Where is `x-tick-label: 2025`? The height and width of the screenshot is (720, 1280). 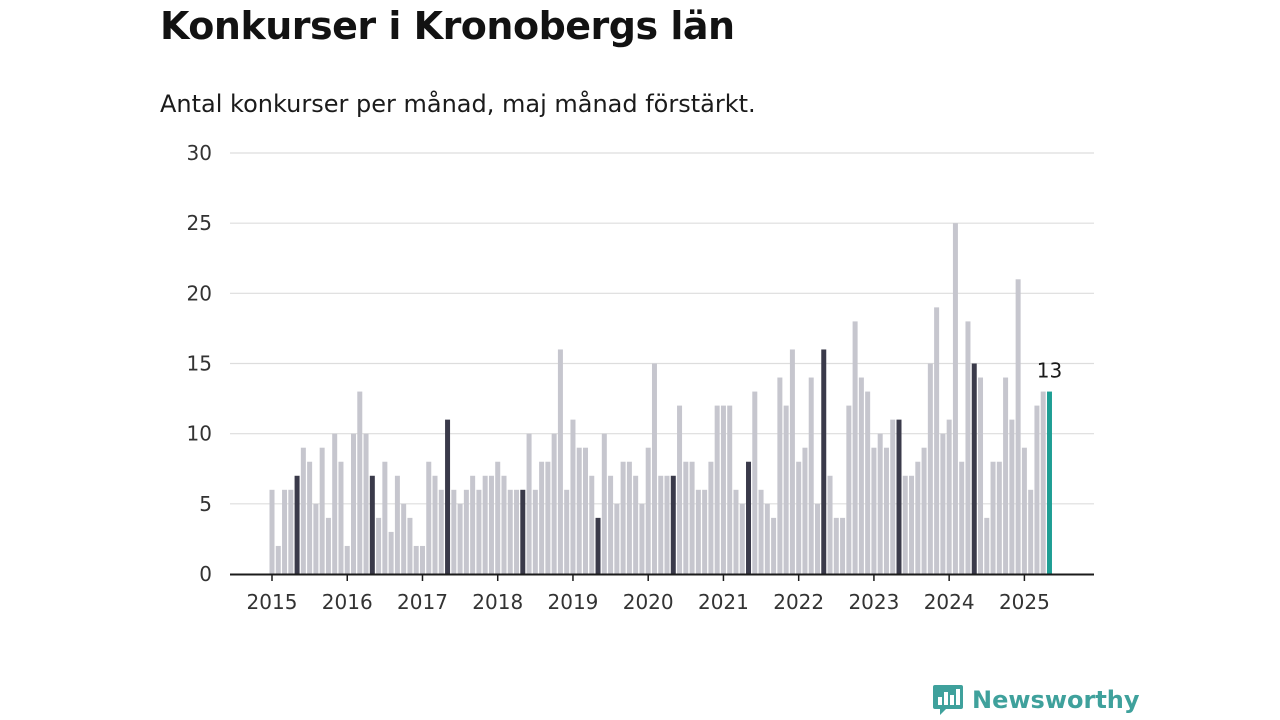
x-tick-label: 2025 is located at coordinates (1024, 602).